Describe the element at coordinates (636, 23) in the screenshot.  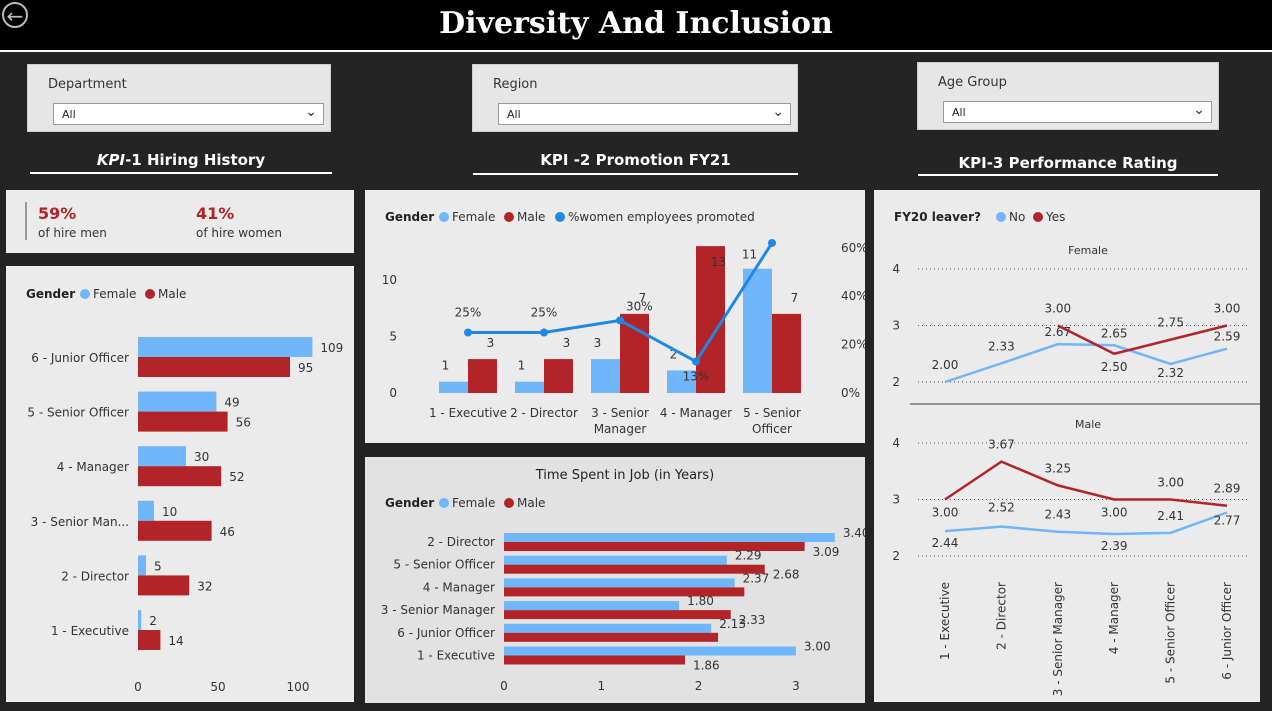
I see `page-title: Diversity And Inclusion` at that location.